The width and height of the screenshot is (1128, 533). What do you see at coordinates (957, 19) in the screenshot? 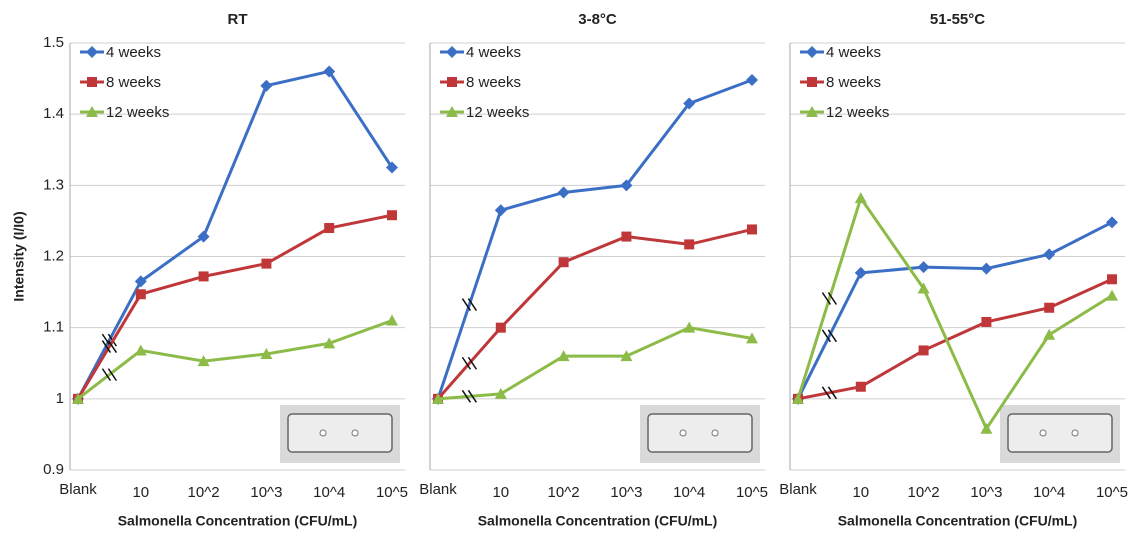
I see `chart-title: 51-55°C` at bounding box center [957, 19].